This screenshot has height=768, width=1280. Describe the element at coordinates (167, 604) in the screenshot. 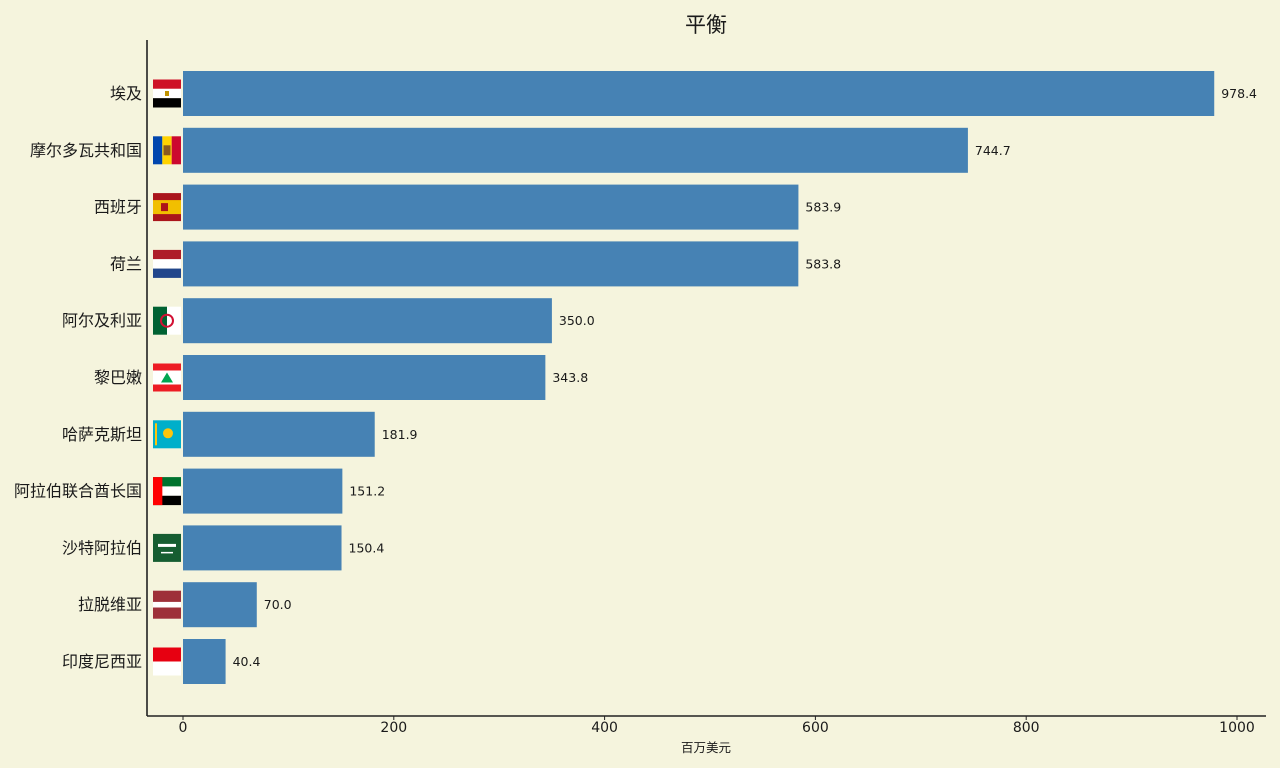

I see `latvia-flag-icon` at that location.